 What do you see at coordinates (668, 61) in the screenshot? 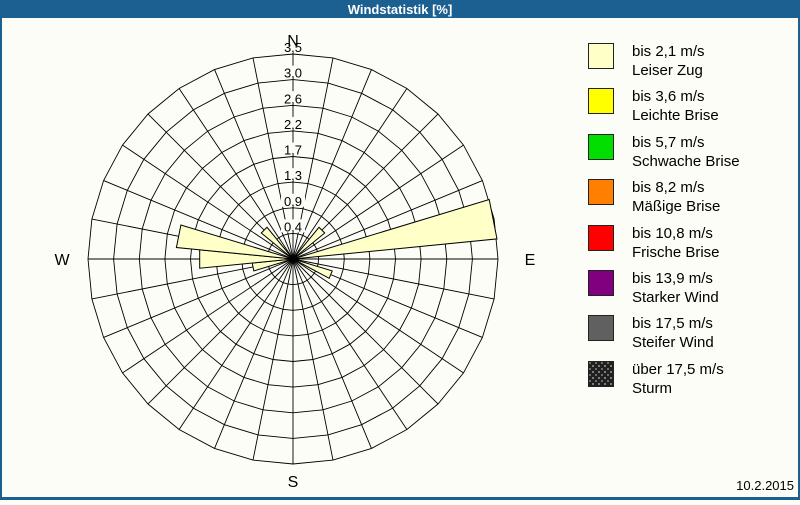
I see `legend-item-text: bis 2,1 m/s Leiser Zug` at bounding box center [668, 61].